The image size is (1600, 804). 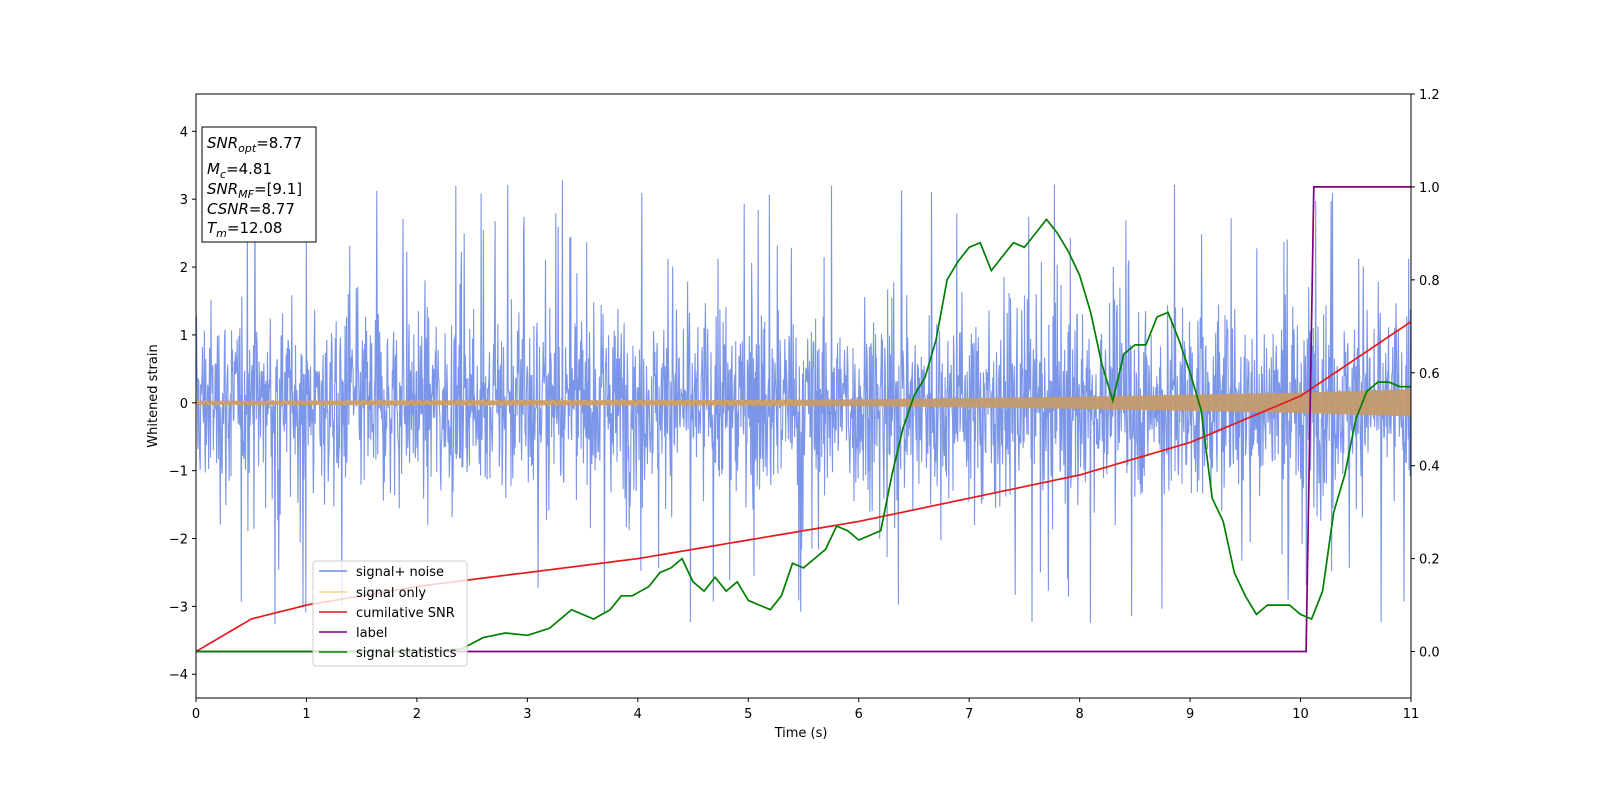 What do you see at coordinates (196, 714) in the screenshot?
I see `x-tick-label: 0` at bounding box center [196, 714].